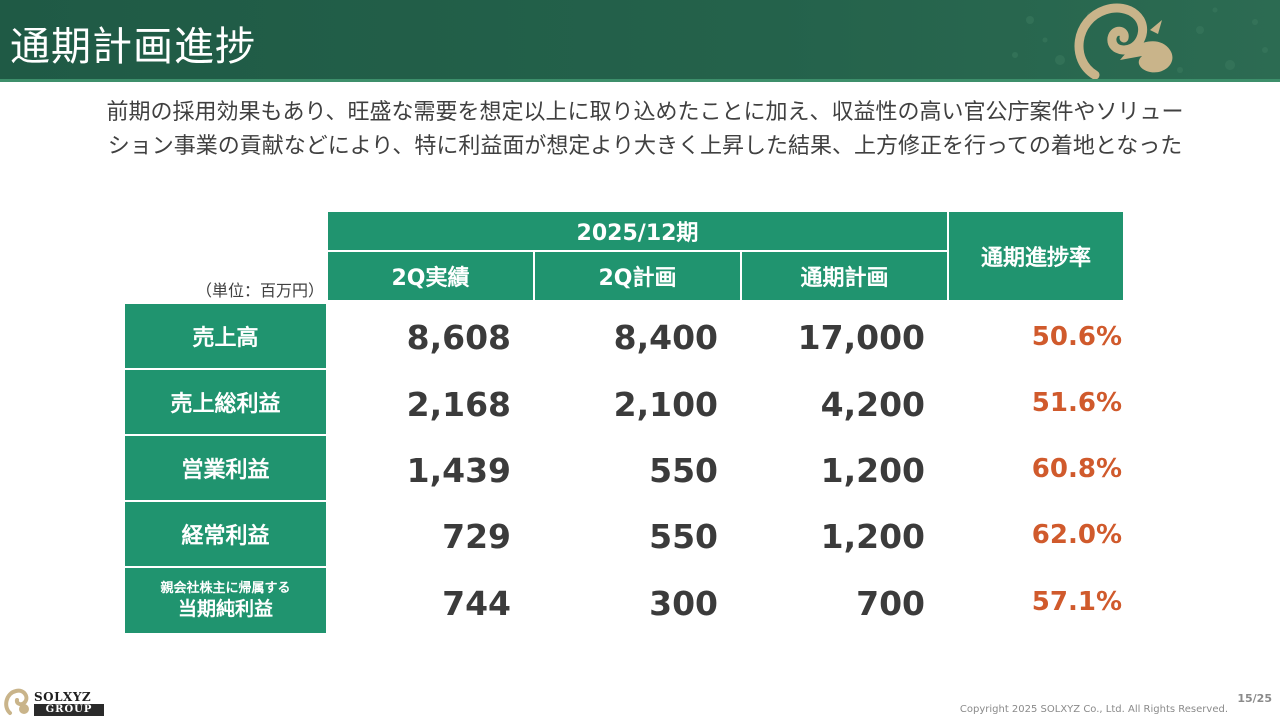  What do you see at coordinates (1076, 403) in the screenshot?
I see `cell-gross-rate: 51.6%` at bounding box center [1076, 403].